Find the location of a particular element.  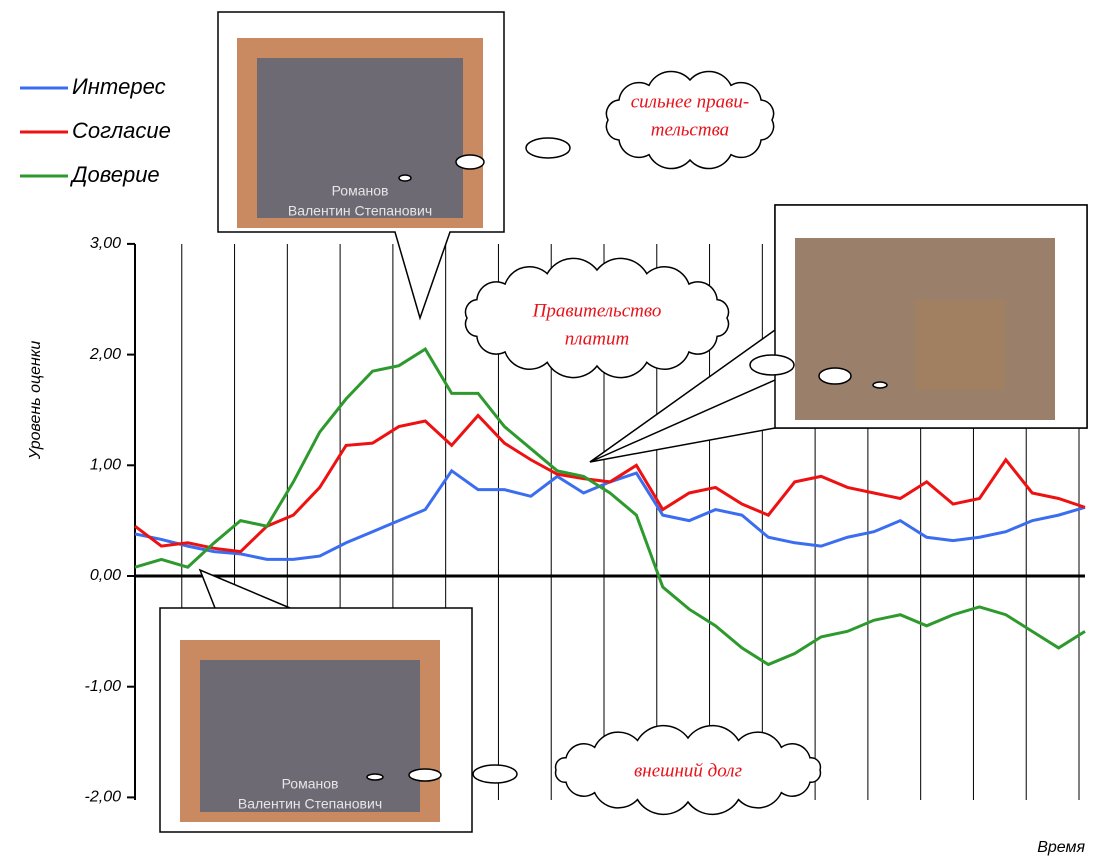

y-tick-label: -1,00 is located at coordinates (103, 686).